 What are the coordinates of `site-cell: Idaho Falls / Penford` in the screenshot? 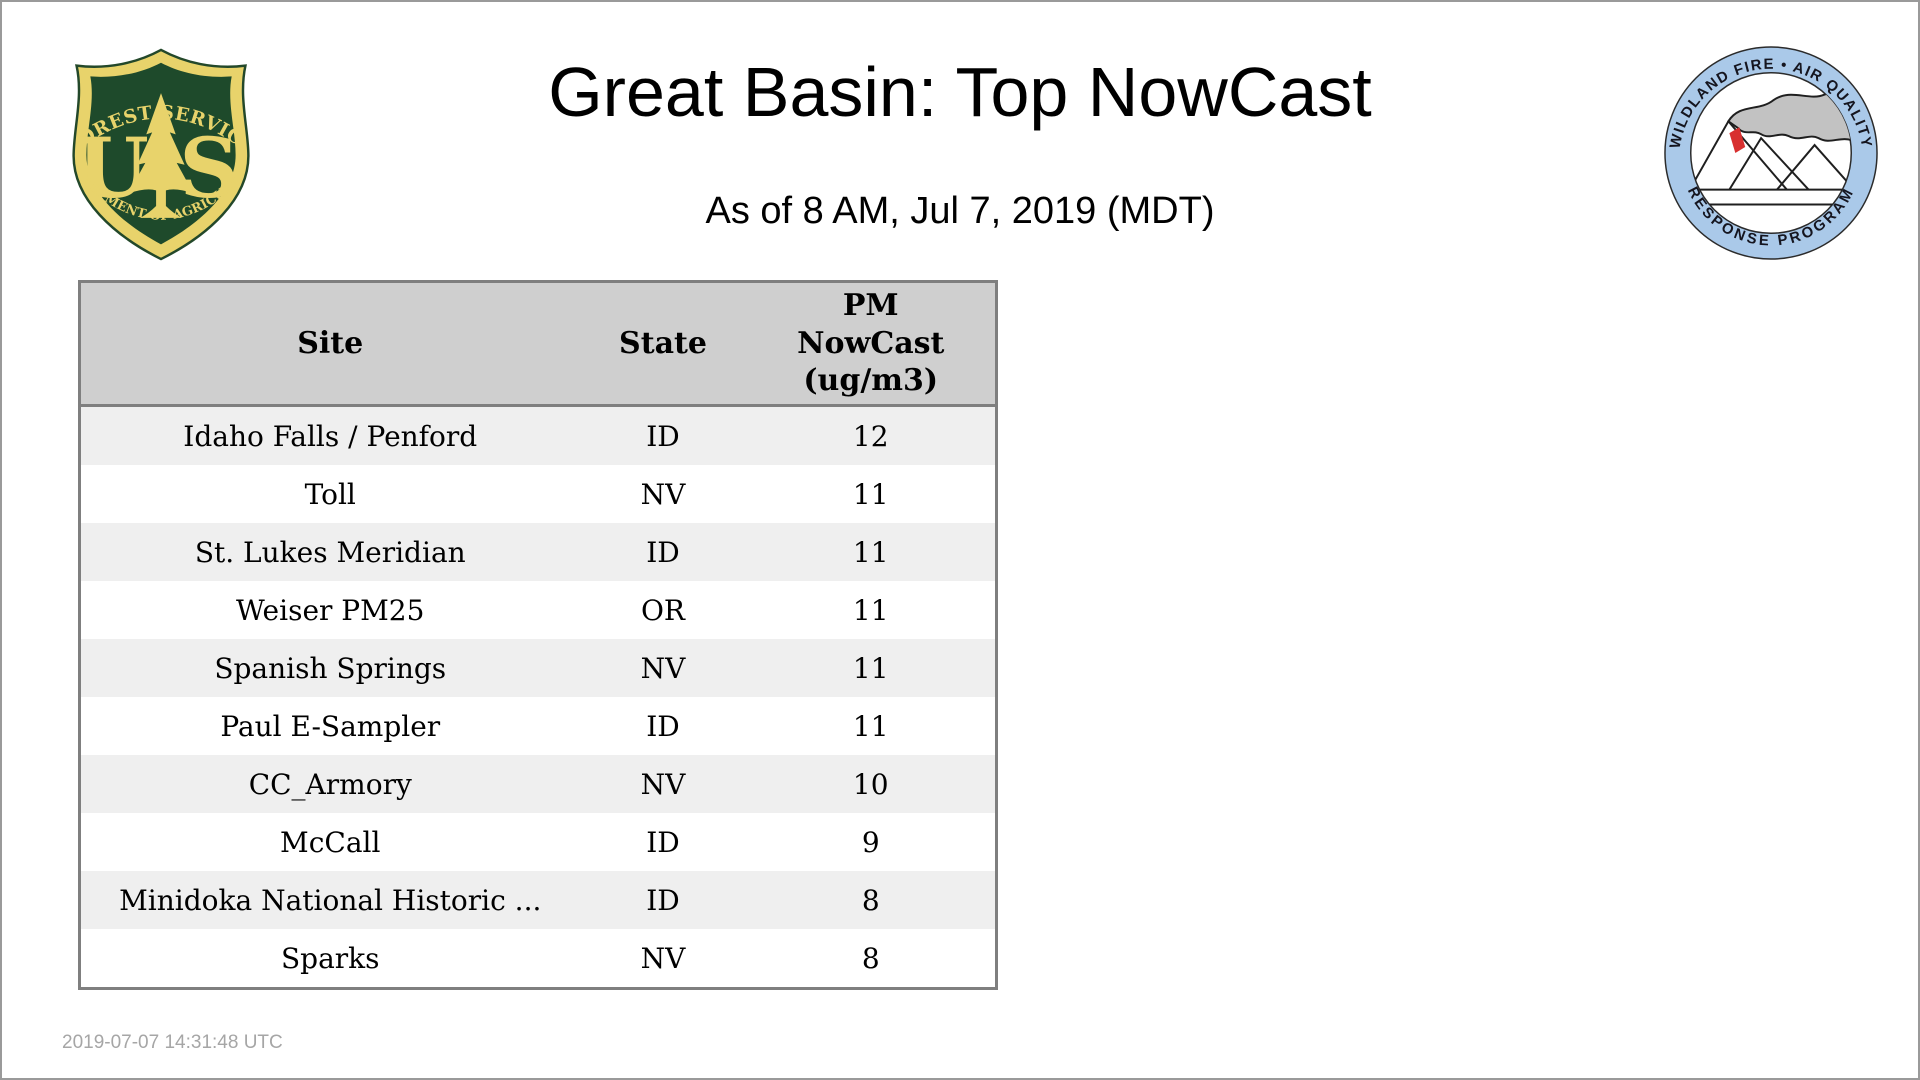 It's located at (330, 436).